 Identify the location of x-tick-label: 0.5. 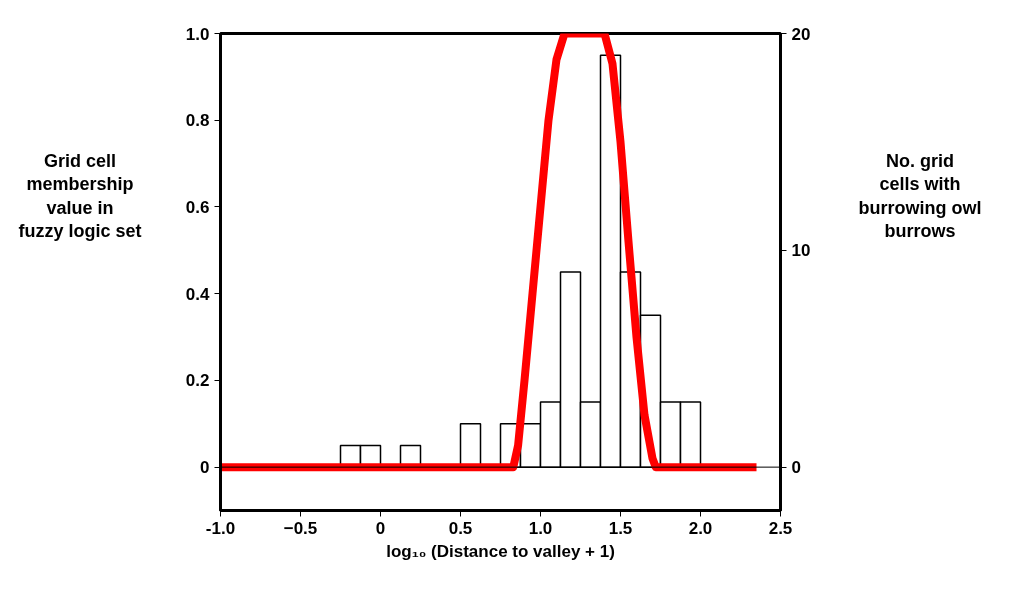
(460, 528).